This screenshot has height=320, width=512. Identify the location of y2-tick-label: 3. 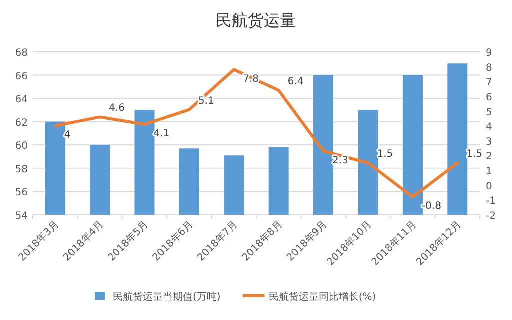
(489, 142).